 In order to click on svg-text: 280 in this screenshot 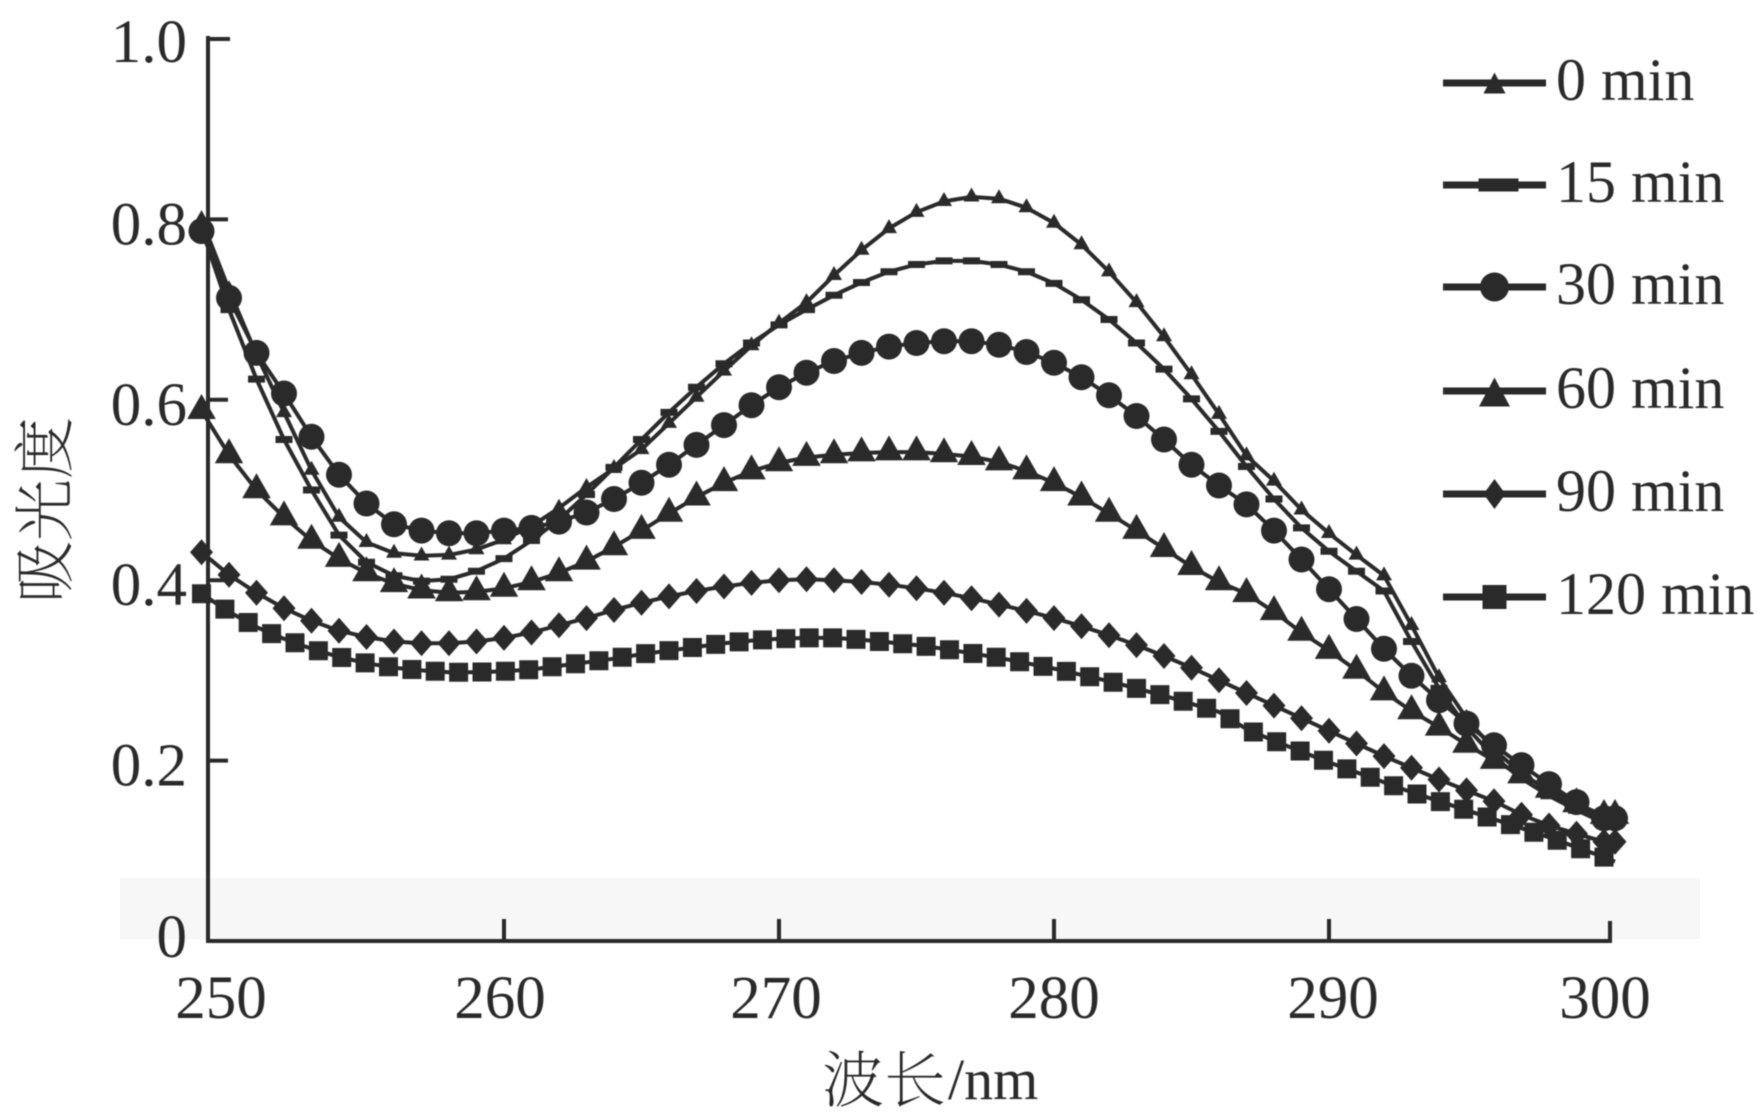, I will do `click(1054, 998)`.